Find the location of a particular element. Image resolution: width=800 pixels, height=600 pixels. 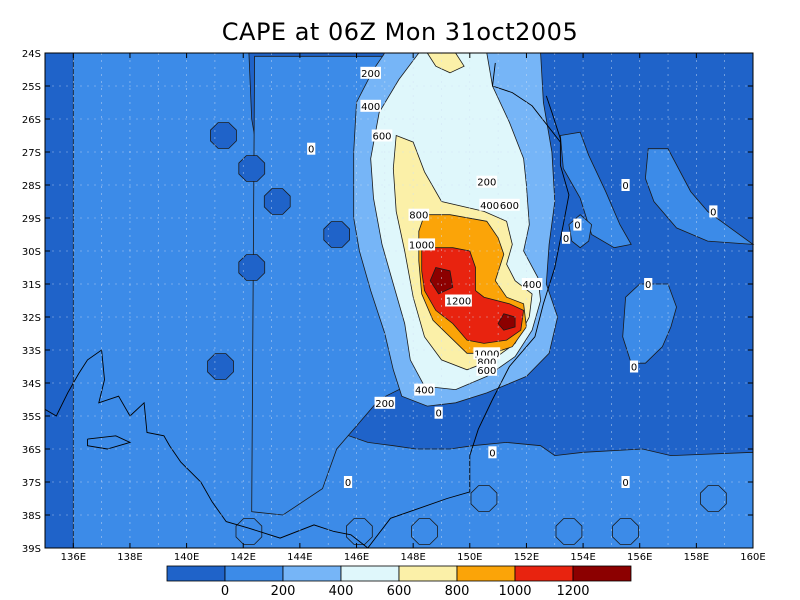

lat-tick-label: 25S is located at coordinates (31, 87).